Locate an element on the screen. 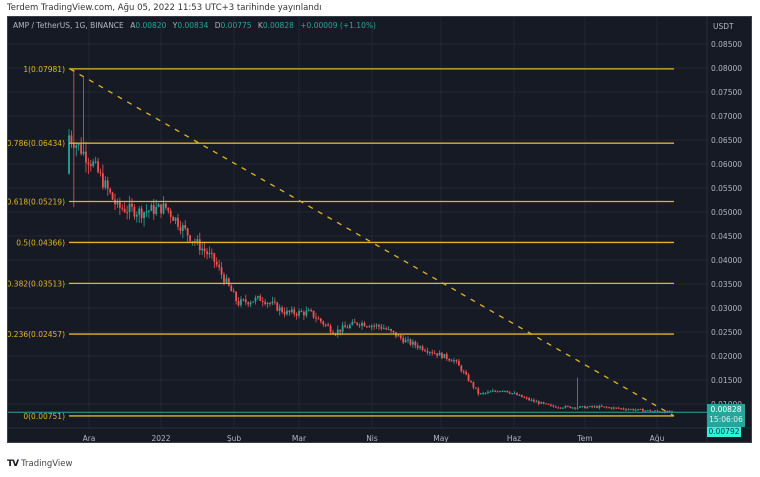  svg-text: 0.06000 is located at coordinates (726, 164).